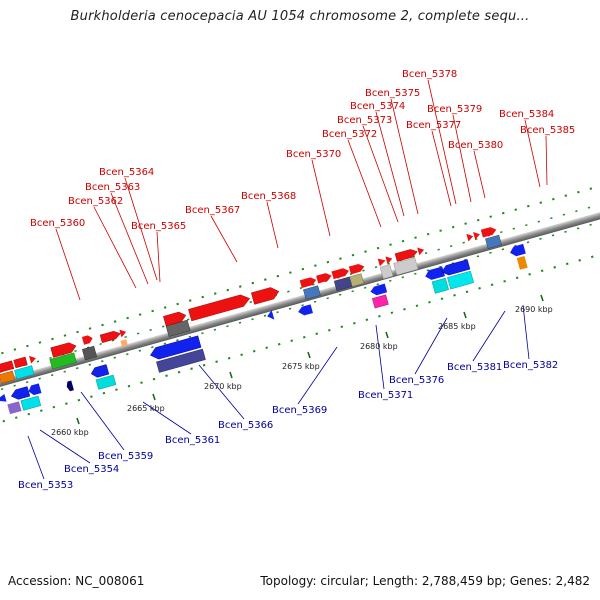 This screenshot has height=600, width=600. Describe the element at coordinates (530, 365) in the screenshot. I see `reverse-gene-label: Bcen_5382` at that location.